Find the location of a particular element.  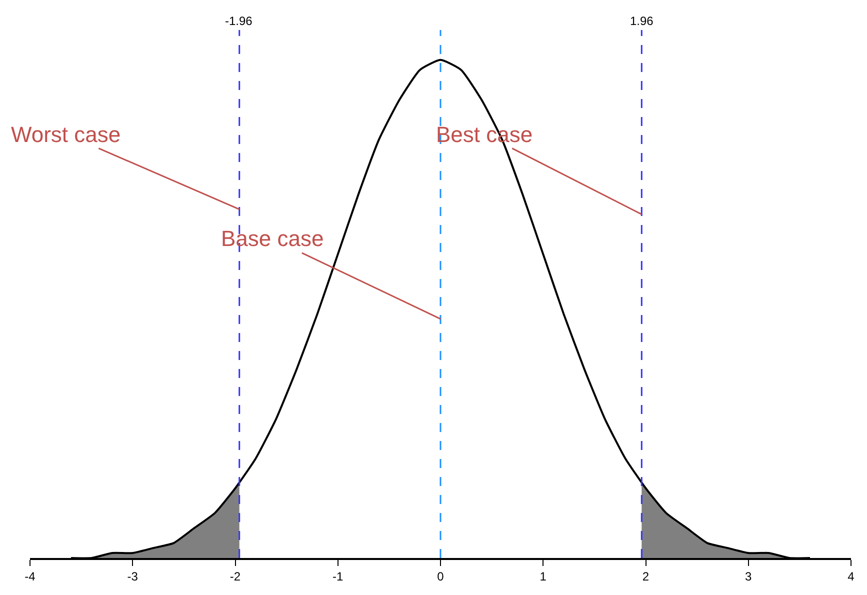

x-tick-label: -3 is located at coordinates (132, 576).